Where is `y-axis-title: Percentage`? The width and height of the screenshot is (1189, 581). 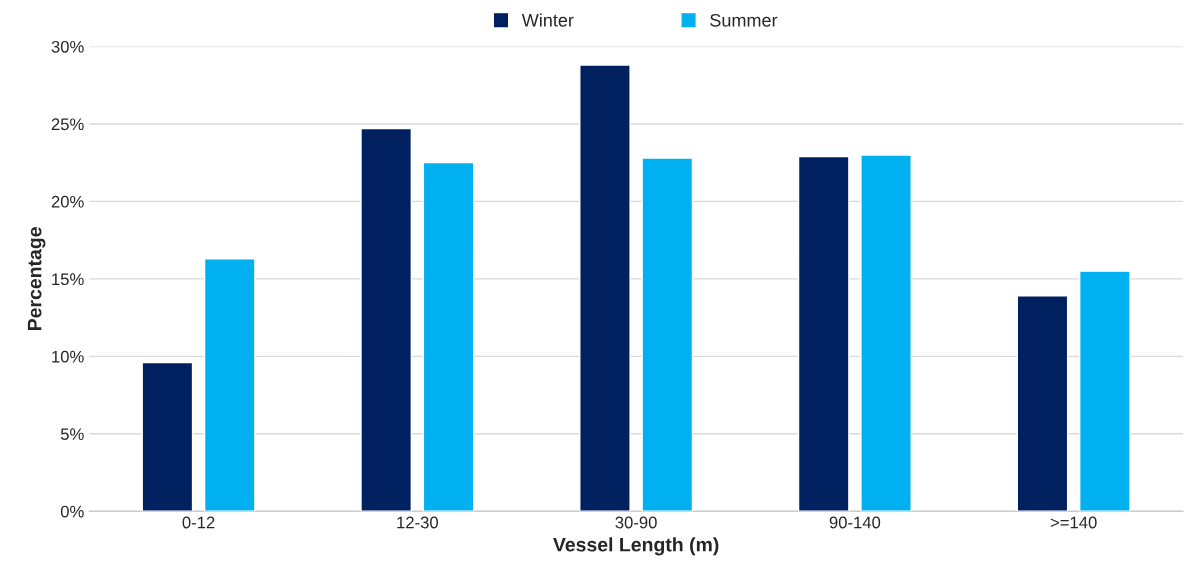
y-axis-title: Percentage is located at coordinates (36, 278).